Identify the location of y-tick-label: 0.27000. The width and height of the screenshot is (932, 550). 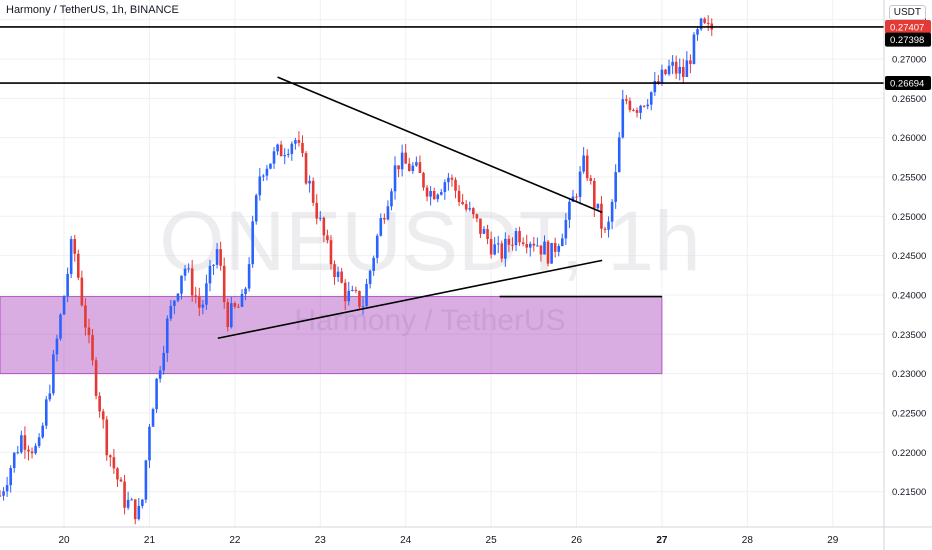
(909, 59).